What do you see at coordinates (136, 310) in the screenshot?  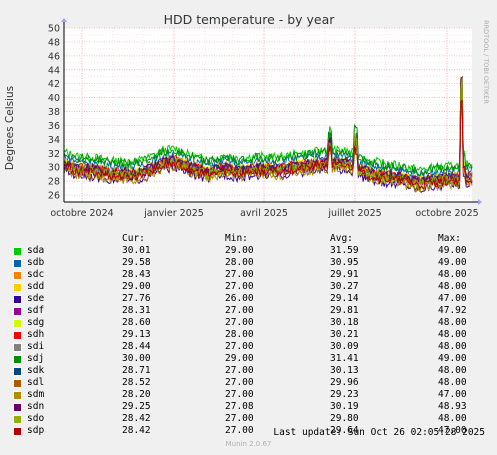 I see `cur-value: 28.31` at bounding box center [136, 310].